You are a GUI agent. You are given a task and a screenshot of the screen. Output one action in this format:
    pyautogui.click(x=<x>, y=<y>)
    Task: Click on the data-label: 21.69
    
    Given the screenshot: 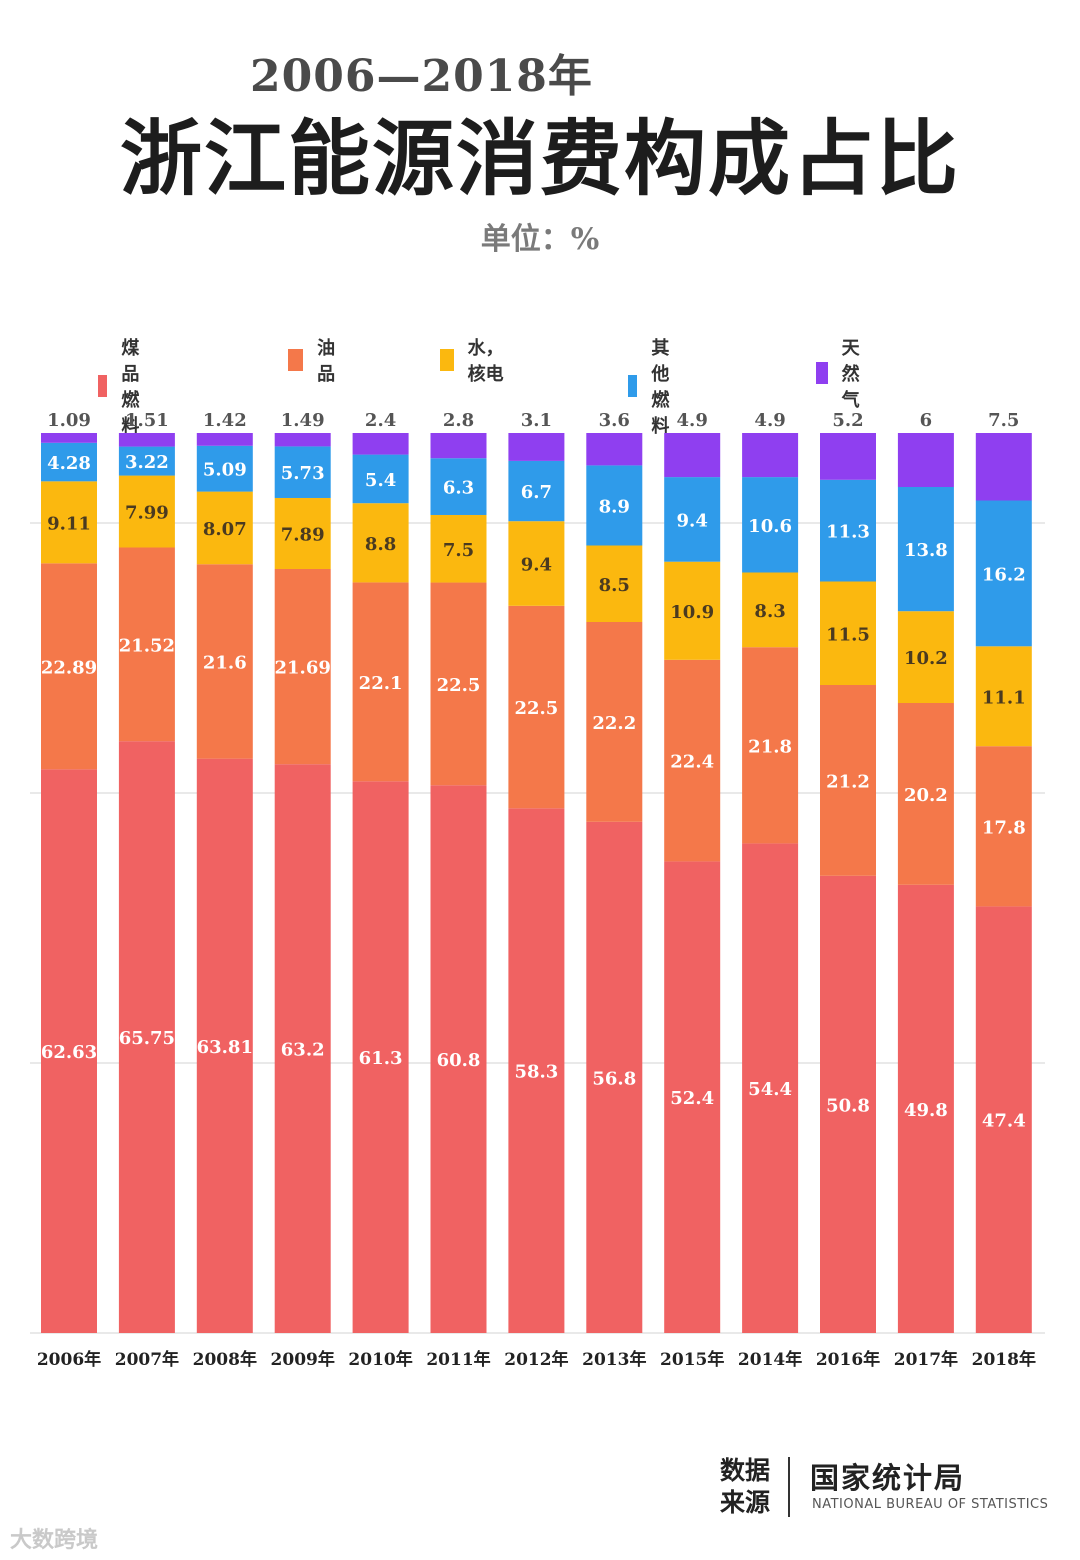 What is the action you would take?
    pyautogui.click(x=303, y=668)
    